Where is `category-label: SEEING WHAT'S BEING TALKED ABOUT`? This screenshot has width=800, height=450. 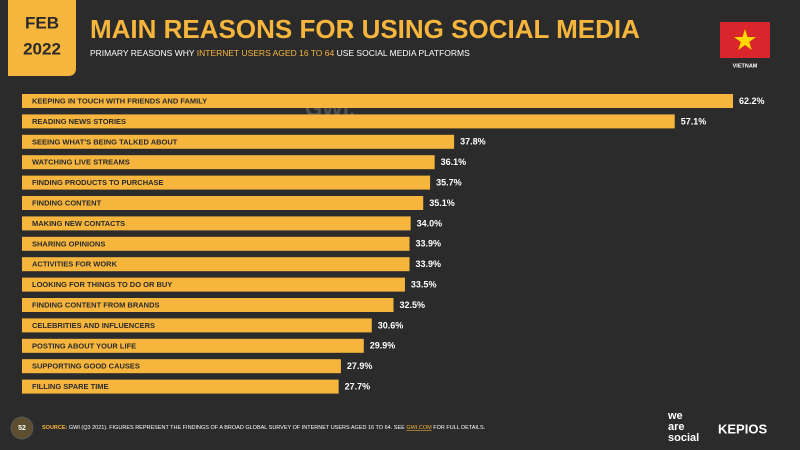
category-label: SEEING WHAT'S BEING TALKED ABOUT is located at coordinates (105, 141).